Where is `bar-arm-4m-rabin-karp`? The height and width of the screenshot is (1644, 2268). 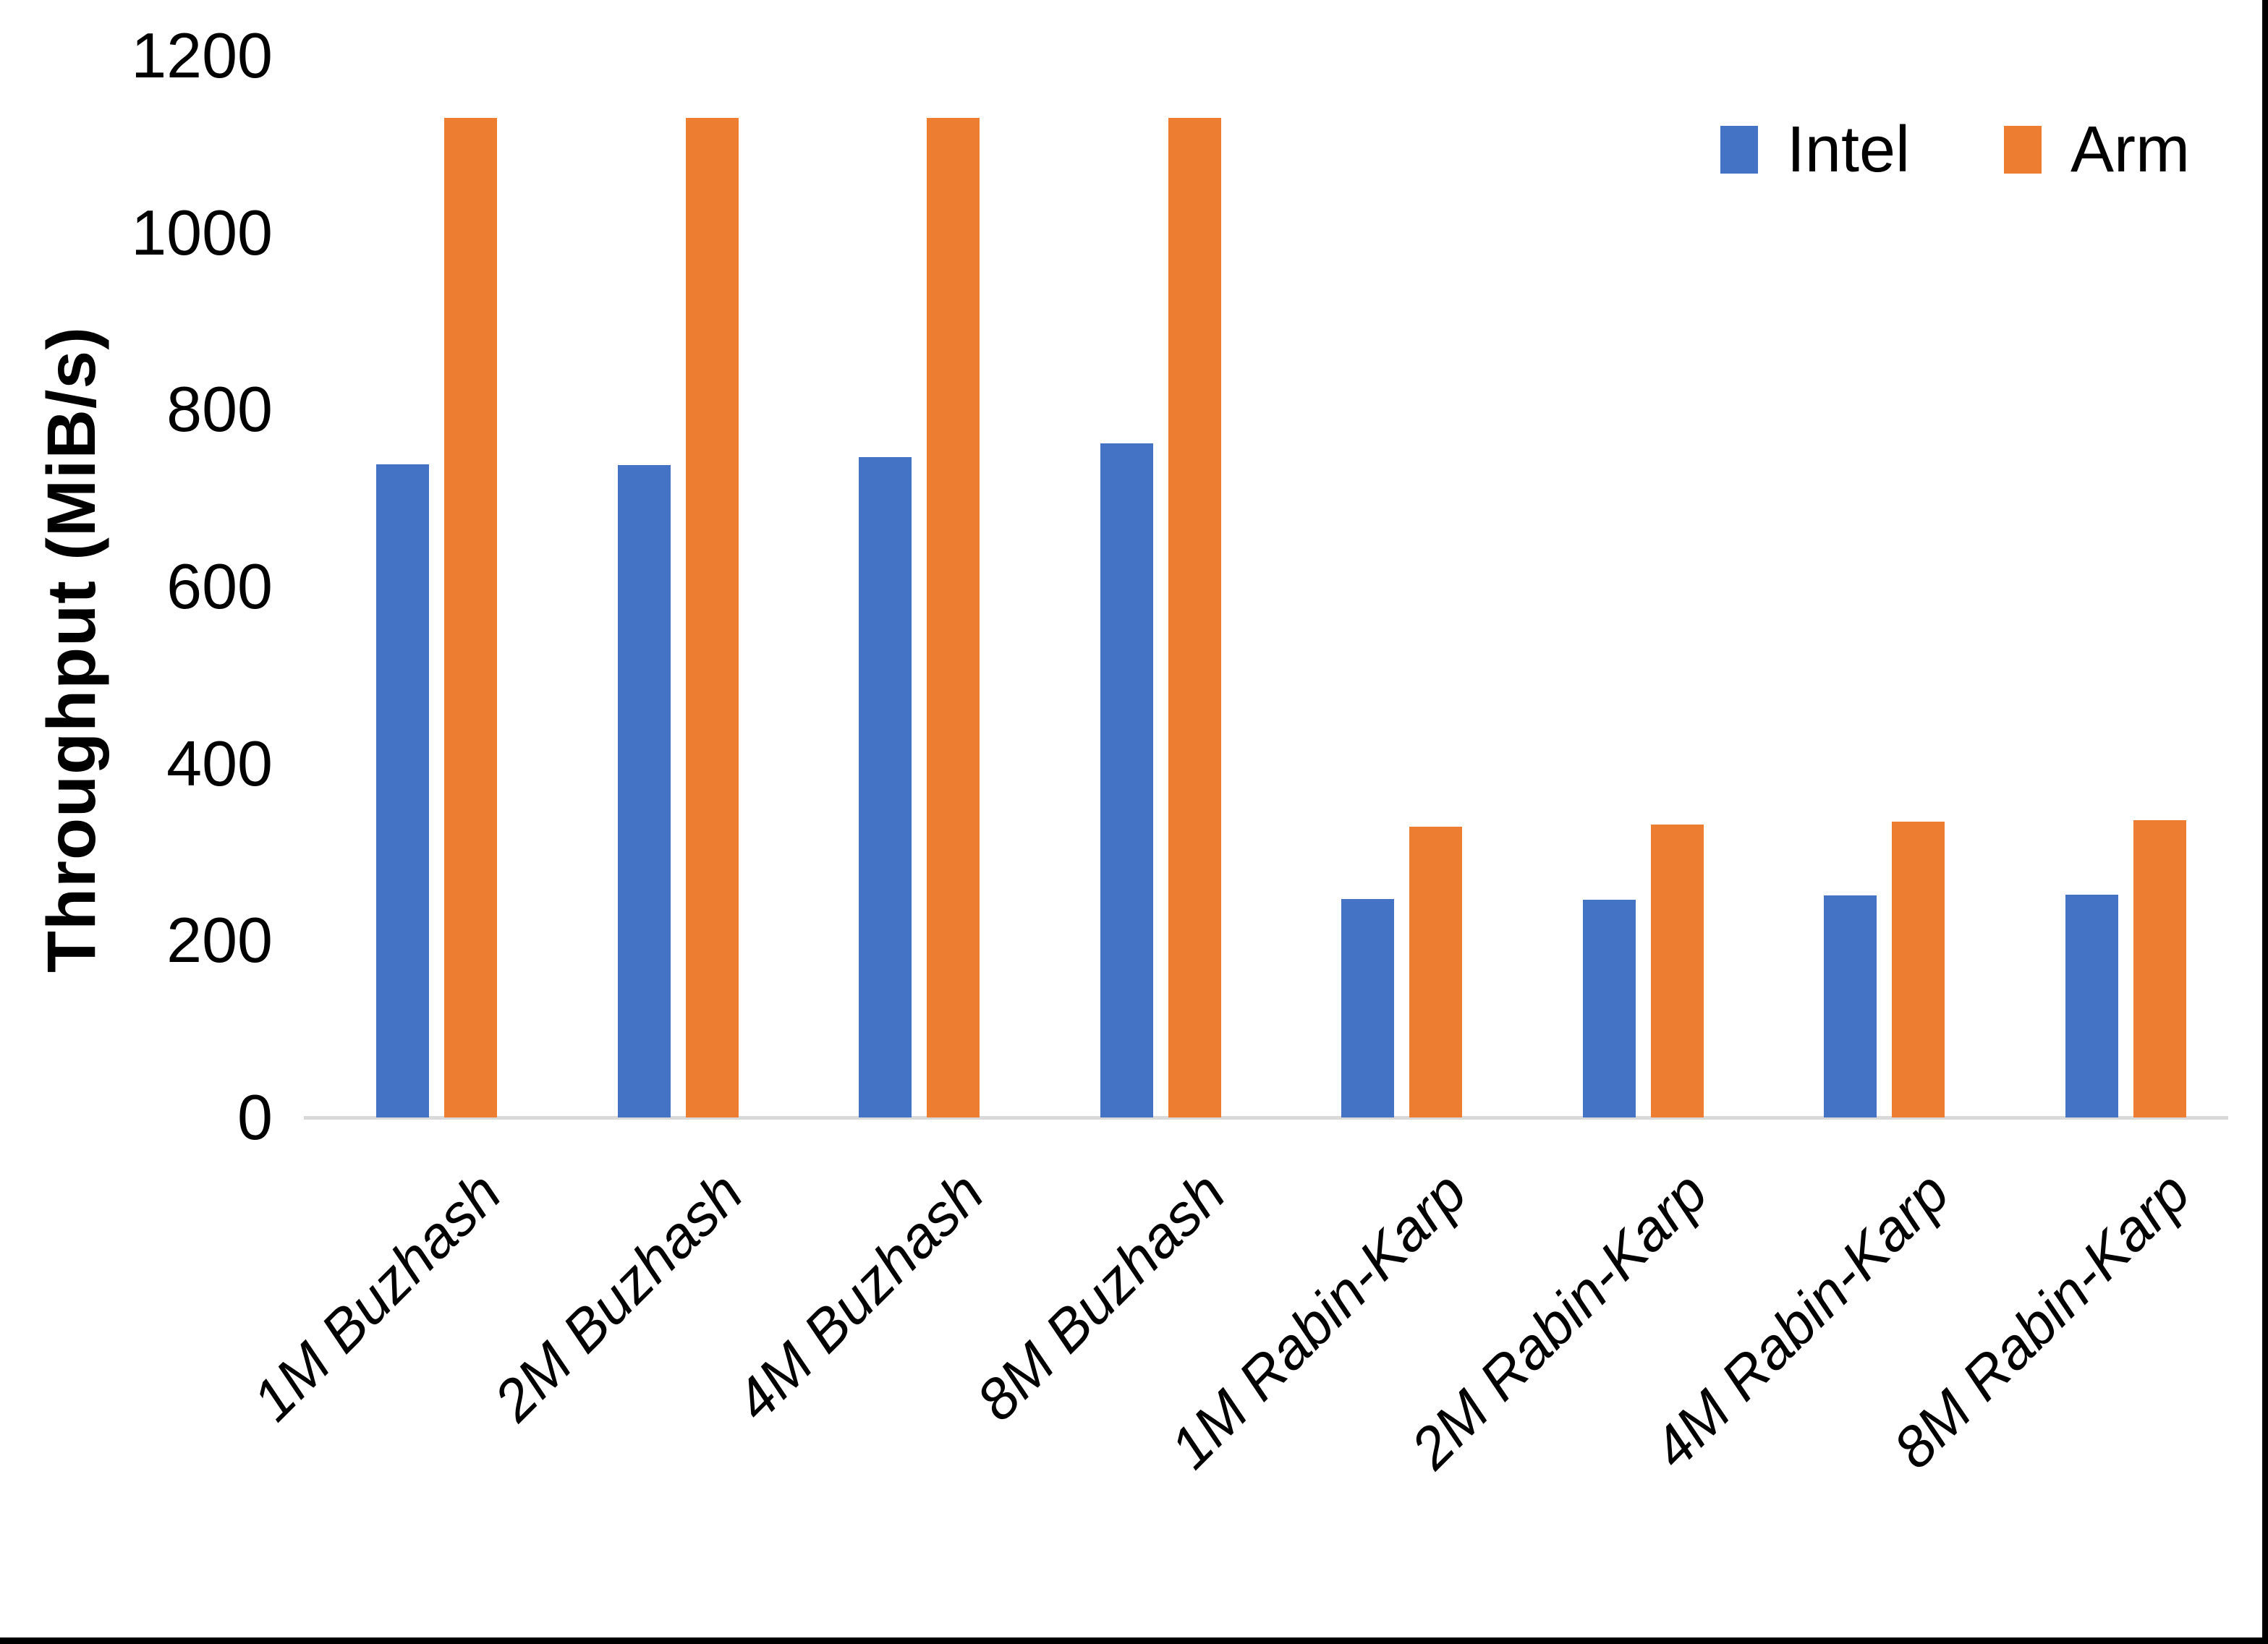 bar-arm-4m-rabin-karp is located at coordinates (1918, 969).